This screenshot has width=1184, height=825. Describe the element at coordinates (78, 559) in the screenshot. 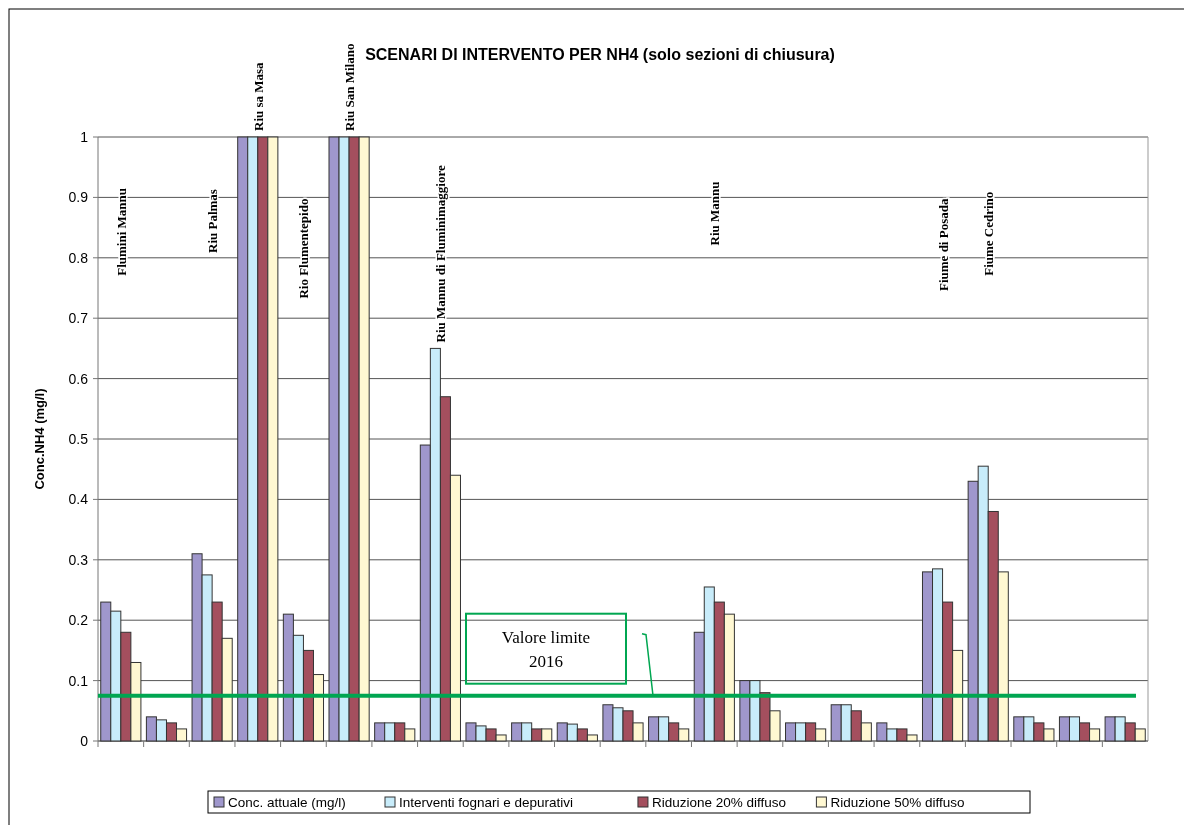

I see `y-tick-label: 0.3` at that location.